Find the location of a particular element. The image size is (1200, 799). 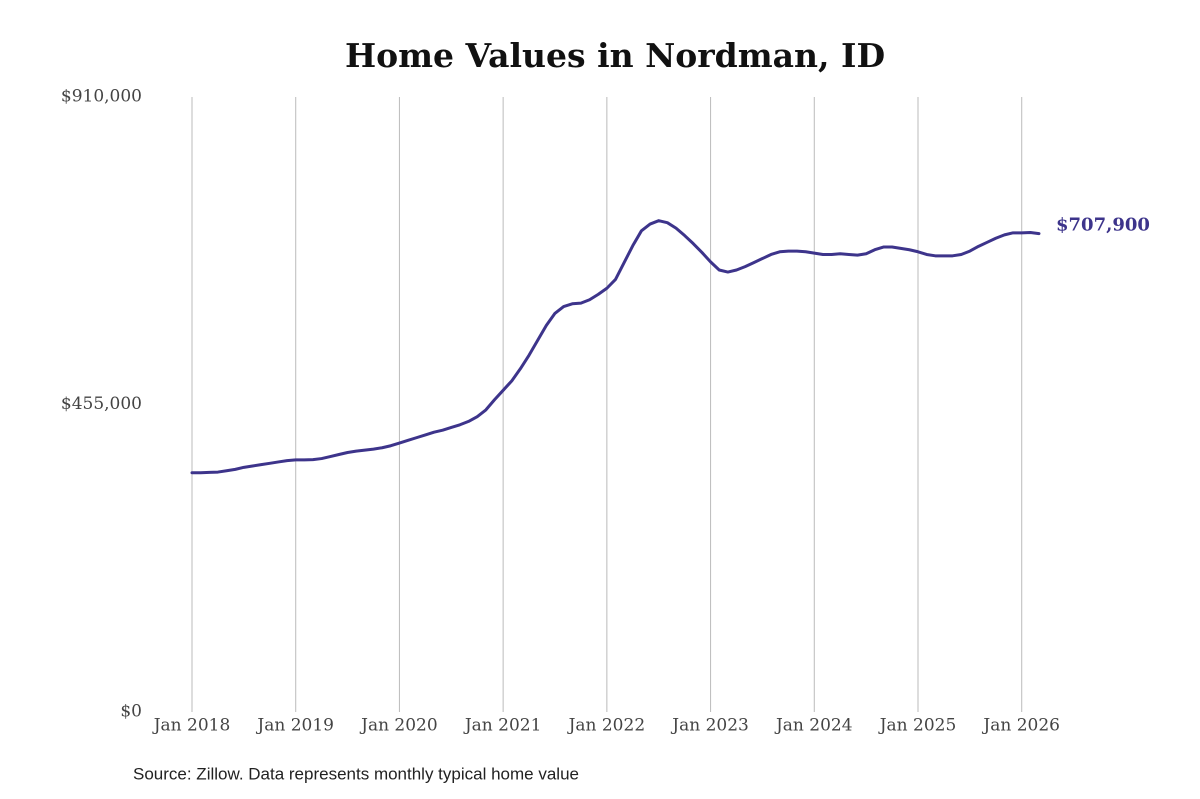

y-tick-label: $455,000 is located at coordinates (101, 404).